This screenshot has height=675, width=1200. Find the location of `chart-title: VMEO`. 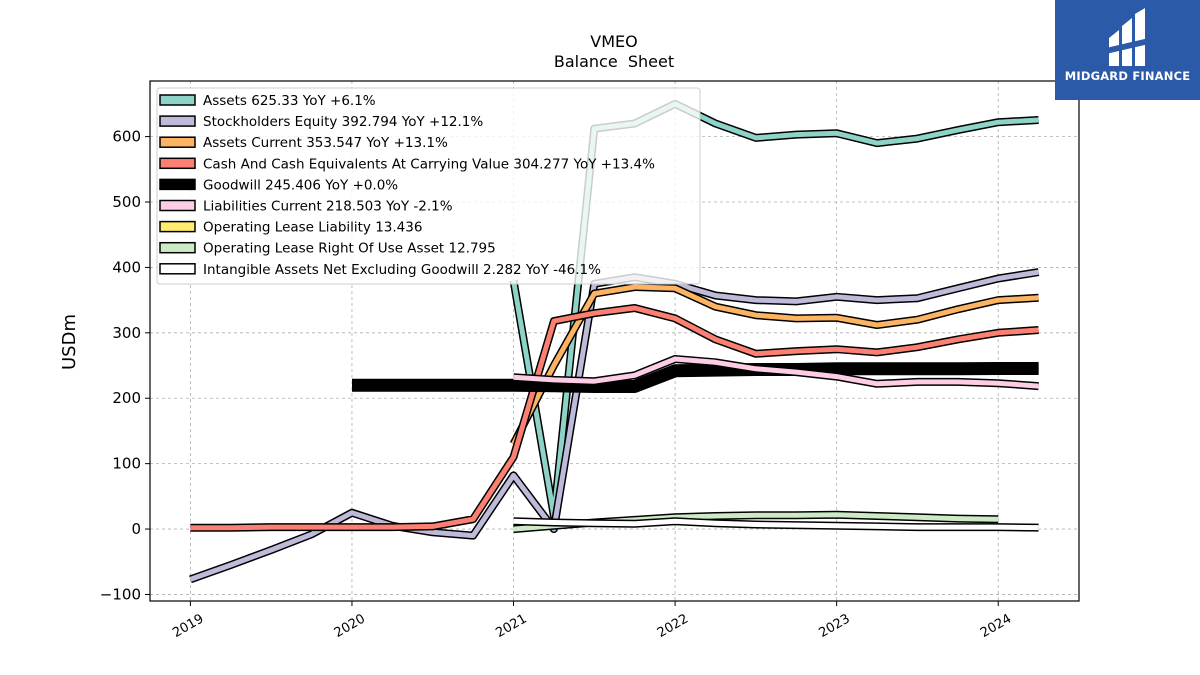

chart-title: VMEO is located at coordinates (613, 41).